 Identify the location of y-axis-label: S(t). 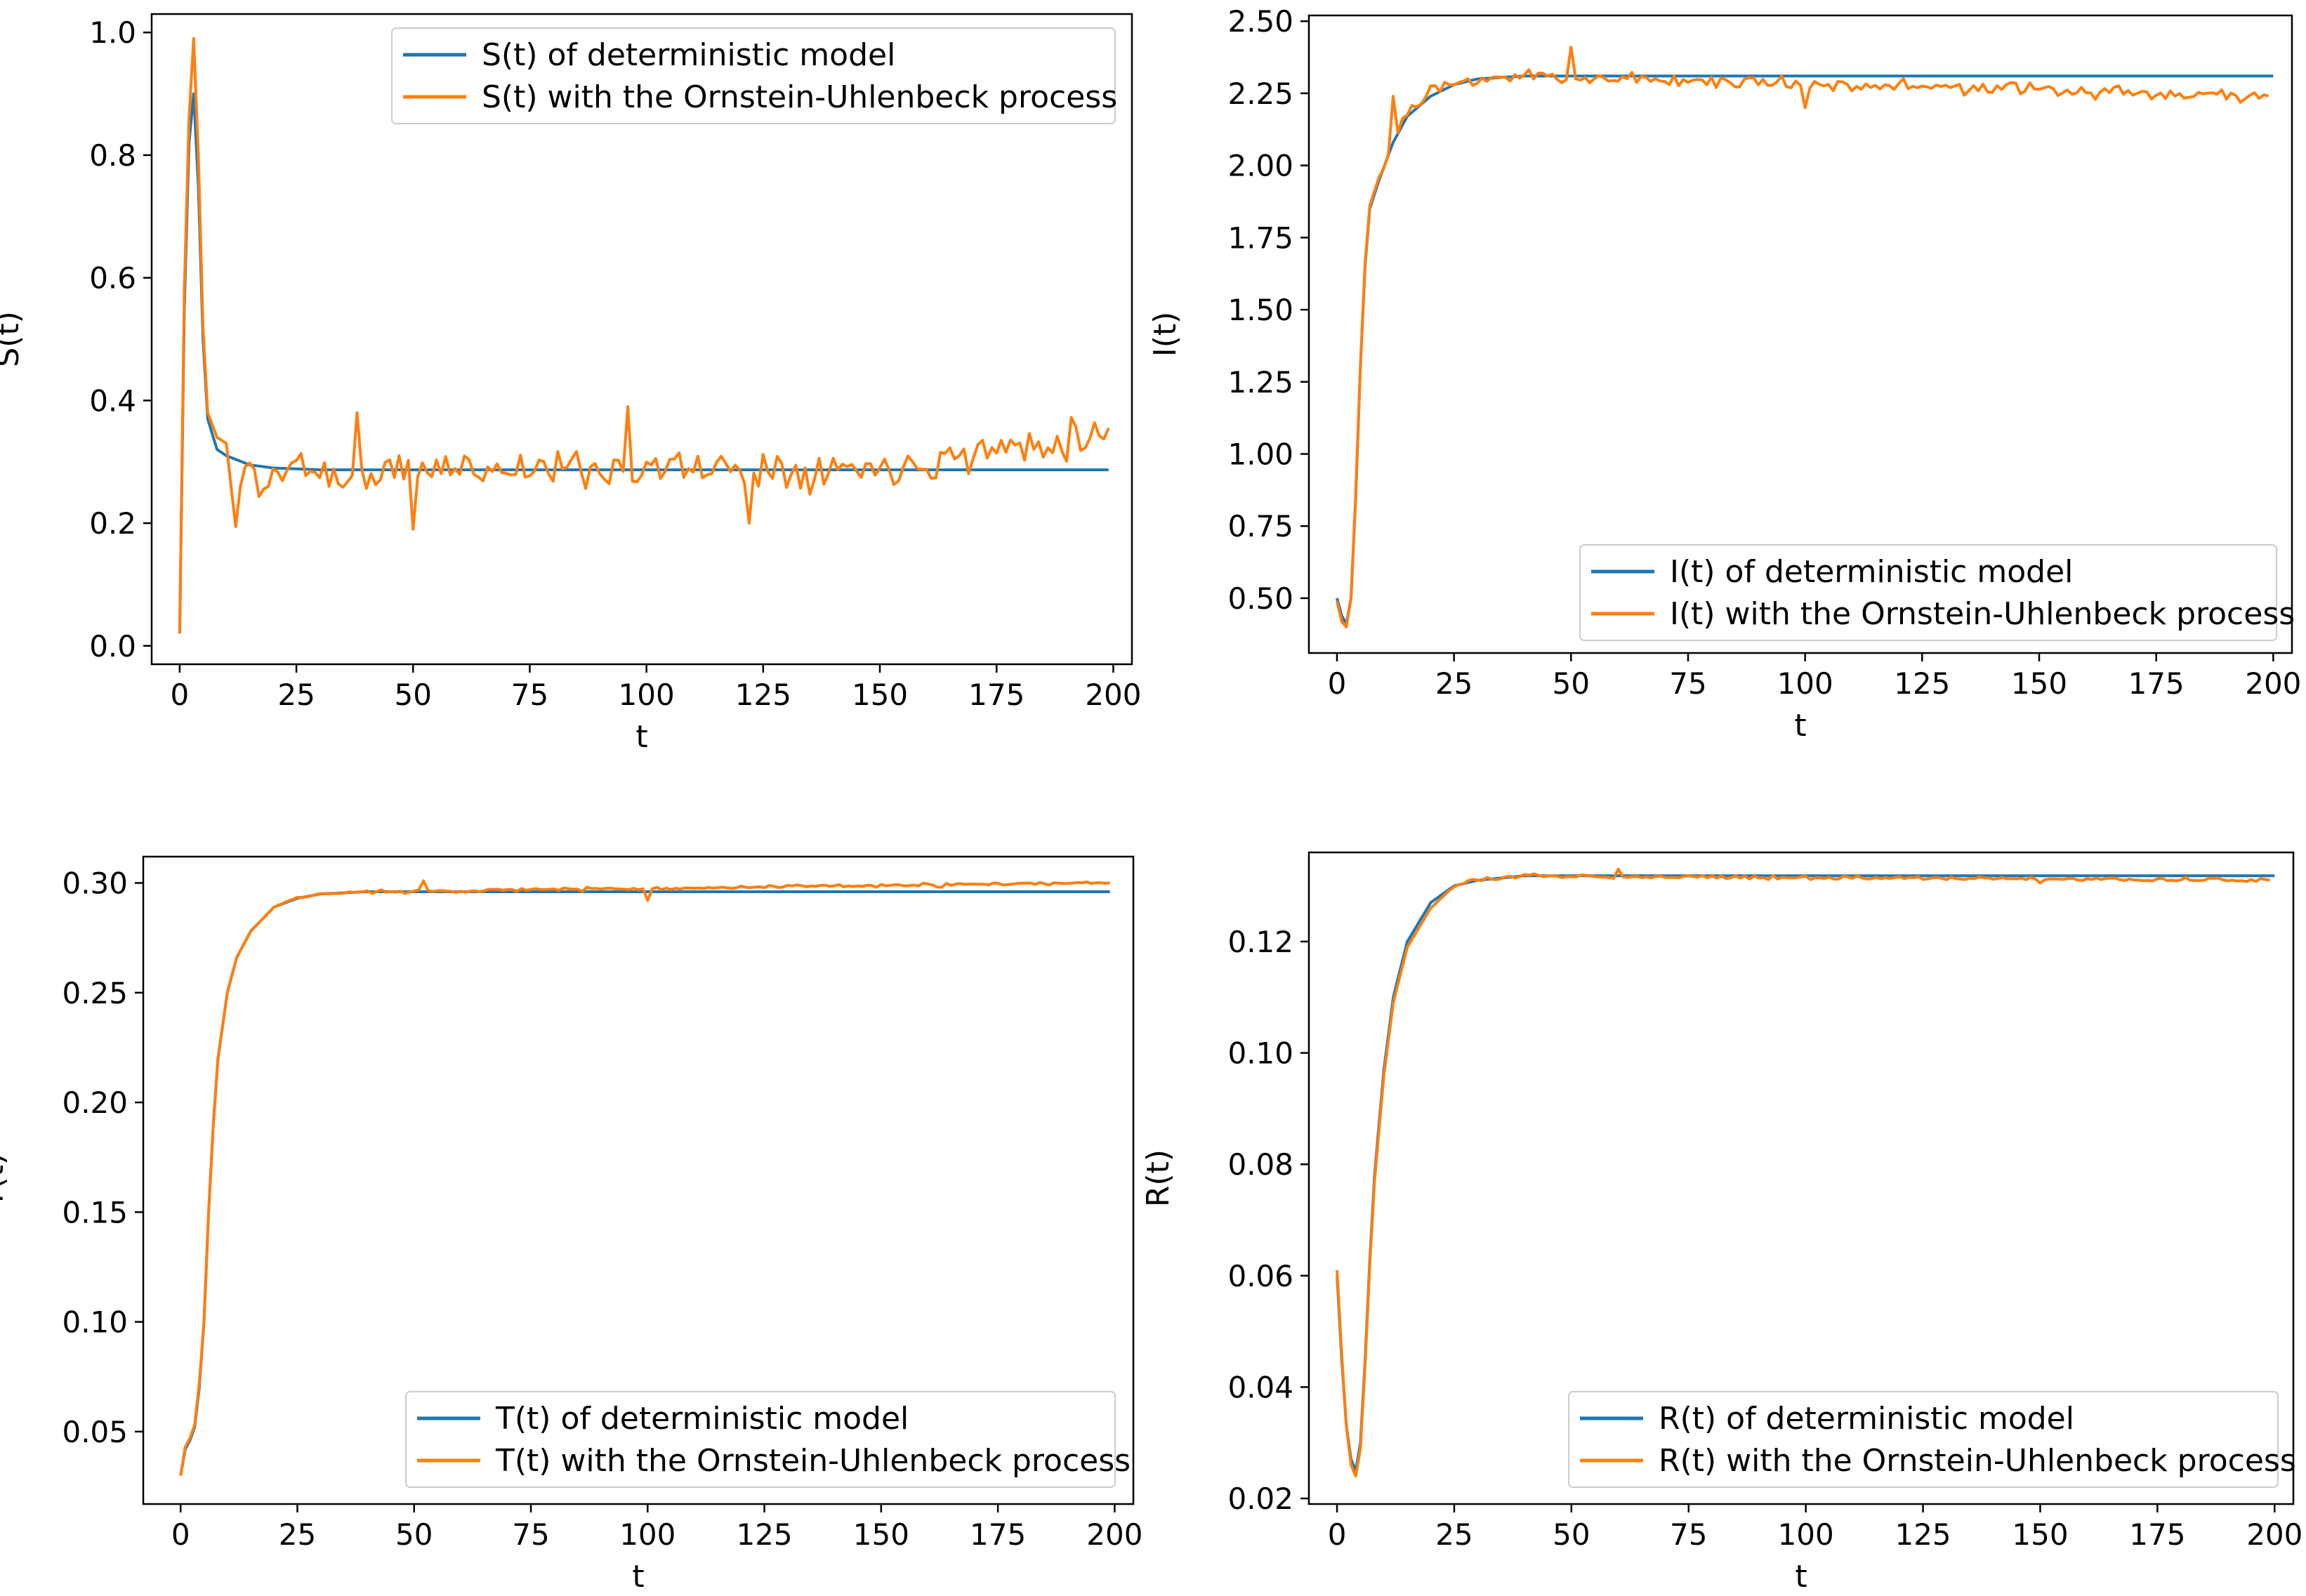
(13, 339).